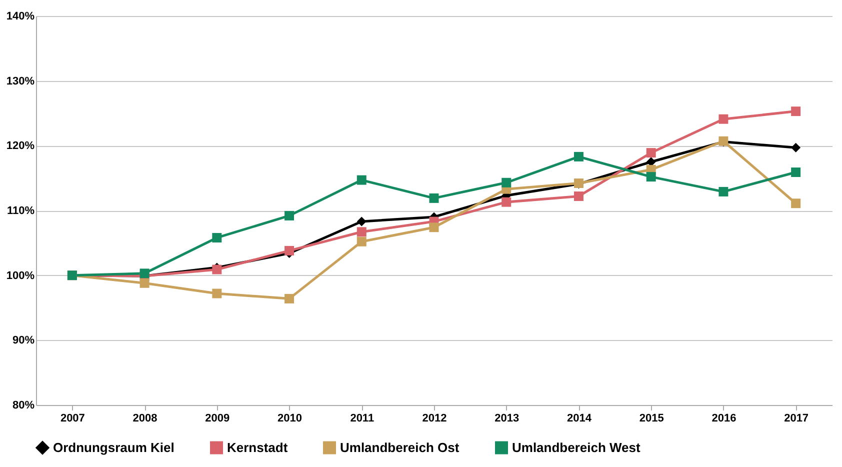 The width and height of the screenshot is (842, 467). What do you see at coordinates (20, 211) in the screenshot?
I see `y-tick-label: 110%` at bounding box center [20, 211].